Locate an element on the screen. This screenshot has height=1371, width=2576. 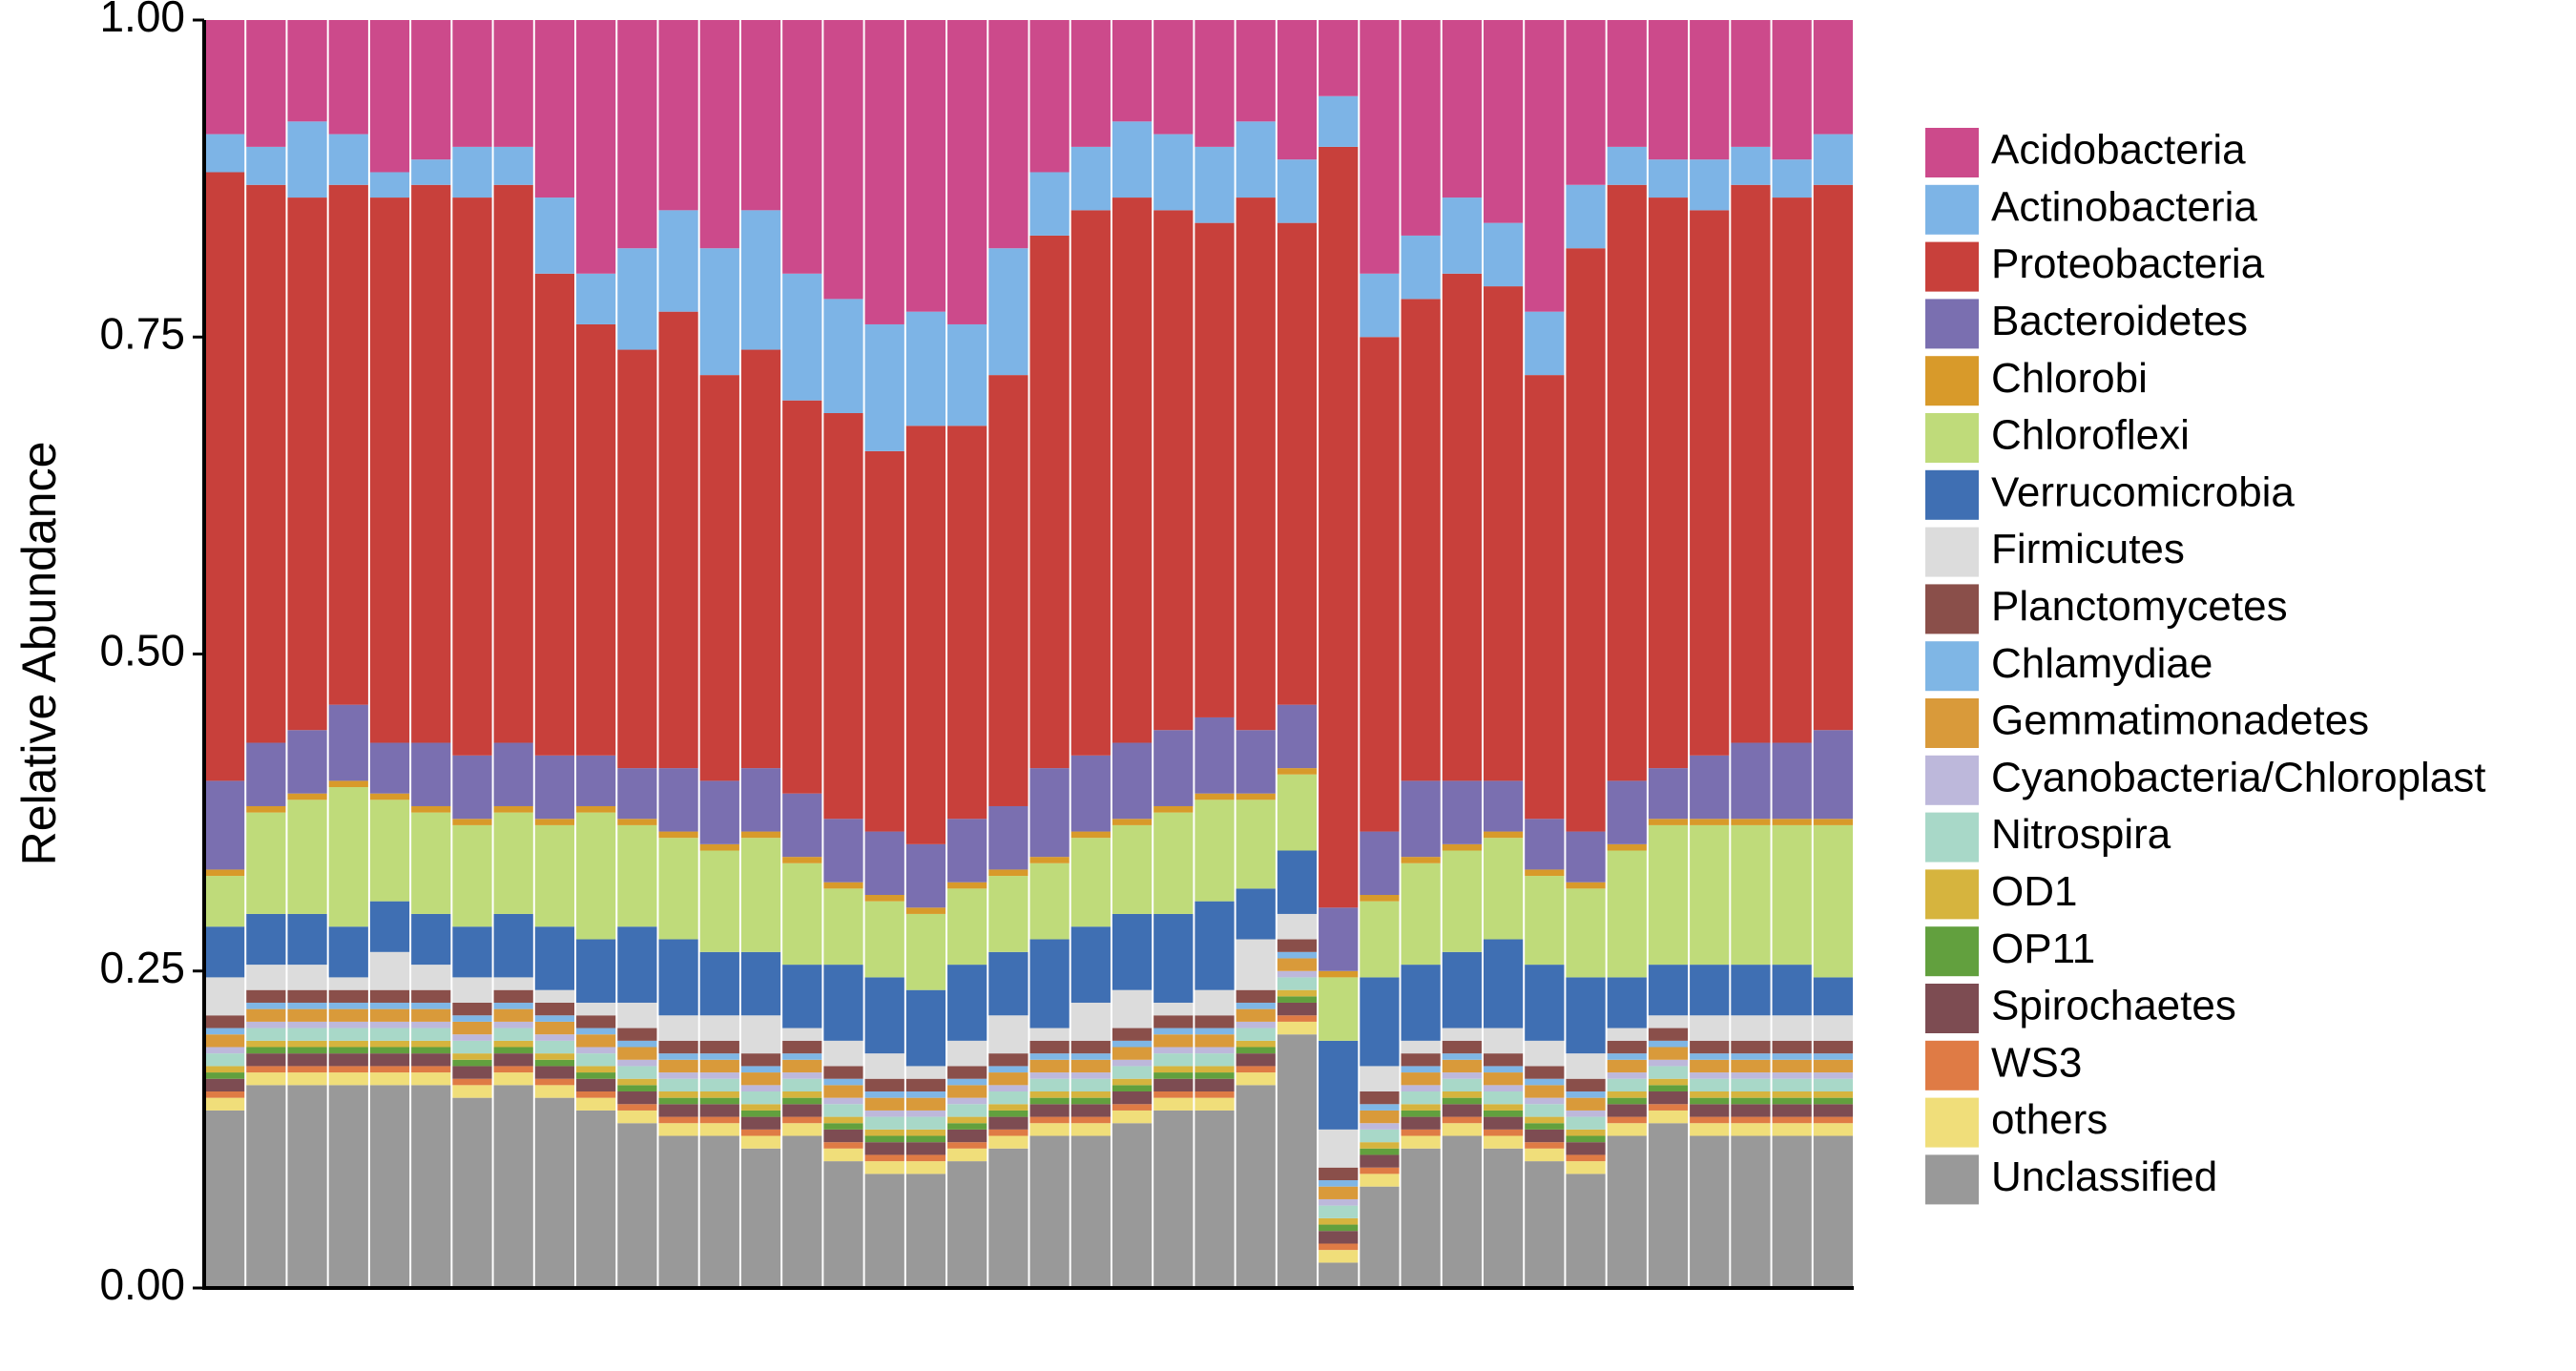
y-tick-label: 0.50 is located at coordinates (142, 650).